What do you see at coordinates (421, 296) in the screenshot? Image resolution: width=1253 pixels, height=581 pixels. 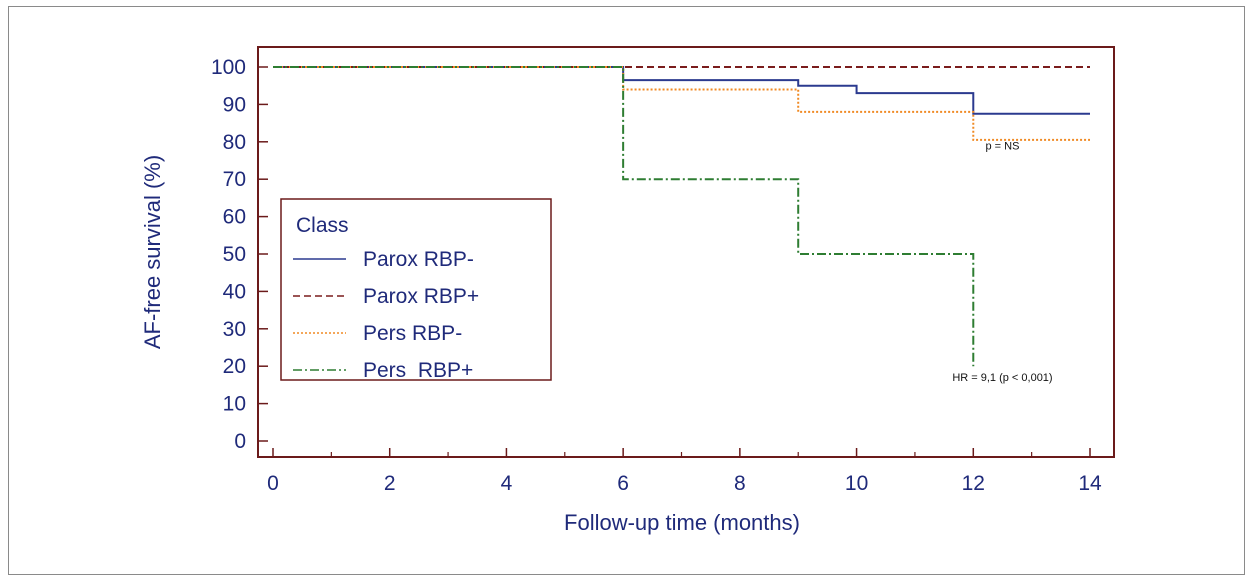 I see `legend-label-2: Parox RBP+` at bounding box center [421, 296].